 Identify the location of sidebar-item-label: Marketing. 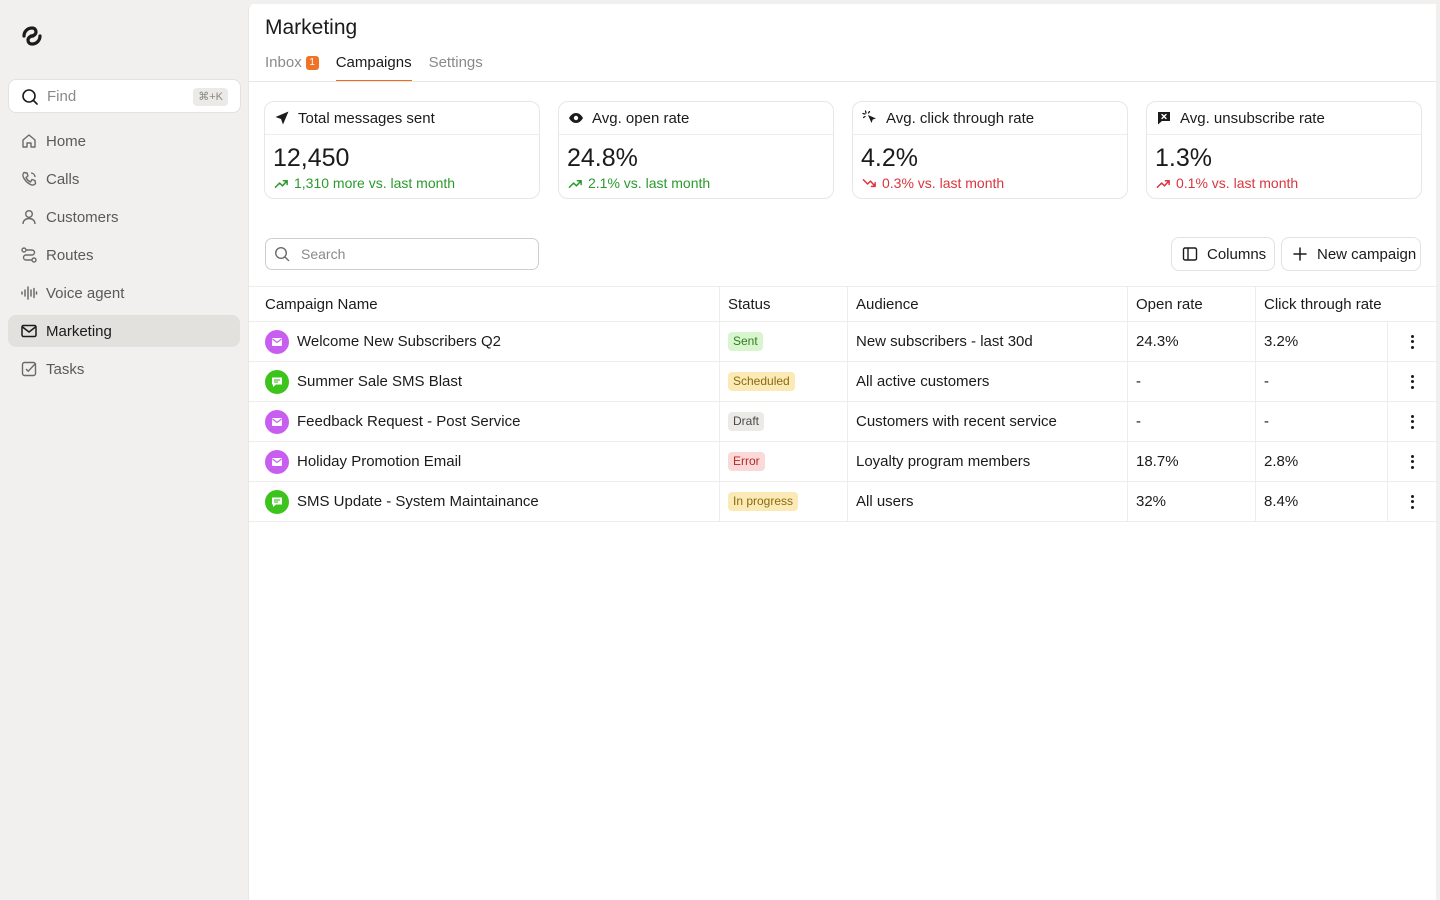
(79, 331).